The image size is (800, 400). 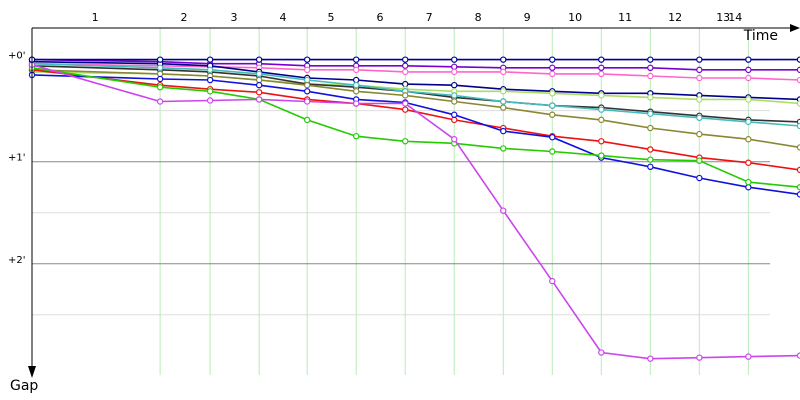 What do you see at coordinates (625, 17) in the screenshot?
I see `x-tick-label: 11` at bounding box center [625, 17].